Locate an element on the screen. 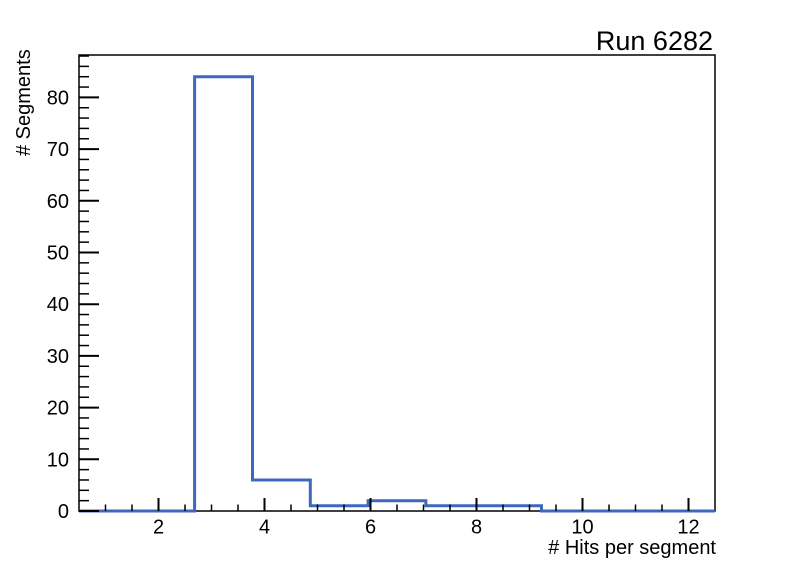 Image resolution: width=796 pixels, height=572 pixels. y-tick-label: 30 is located at coordinates (58, 357).